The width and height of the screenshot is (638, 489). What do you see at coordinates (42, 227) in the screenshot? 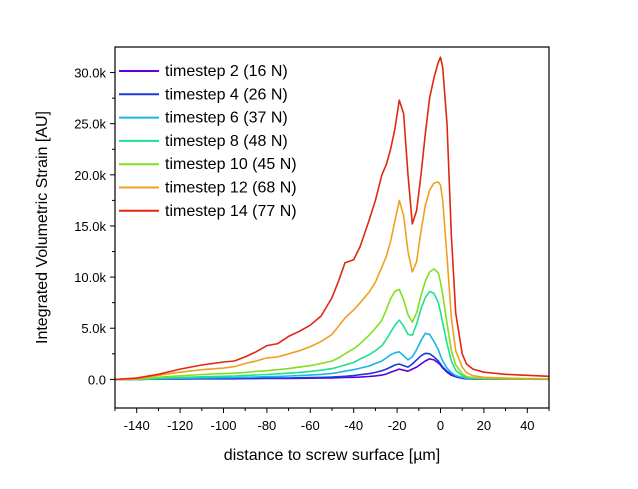
I see `y-axis-title: Integrated Volumetric Strain [AU]` at bounding box center [42, 227].